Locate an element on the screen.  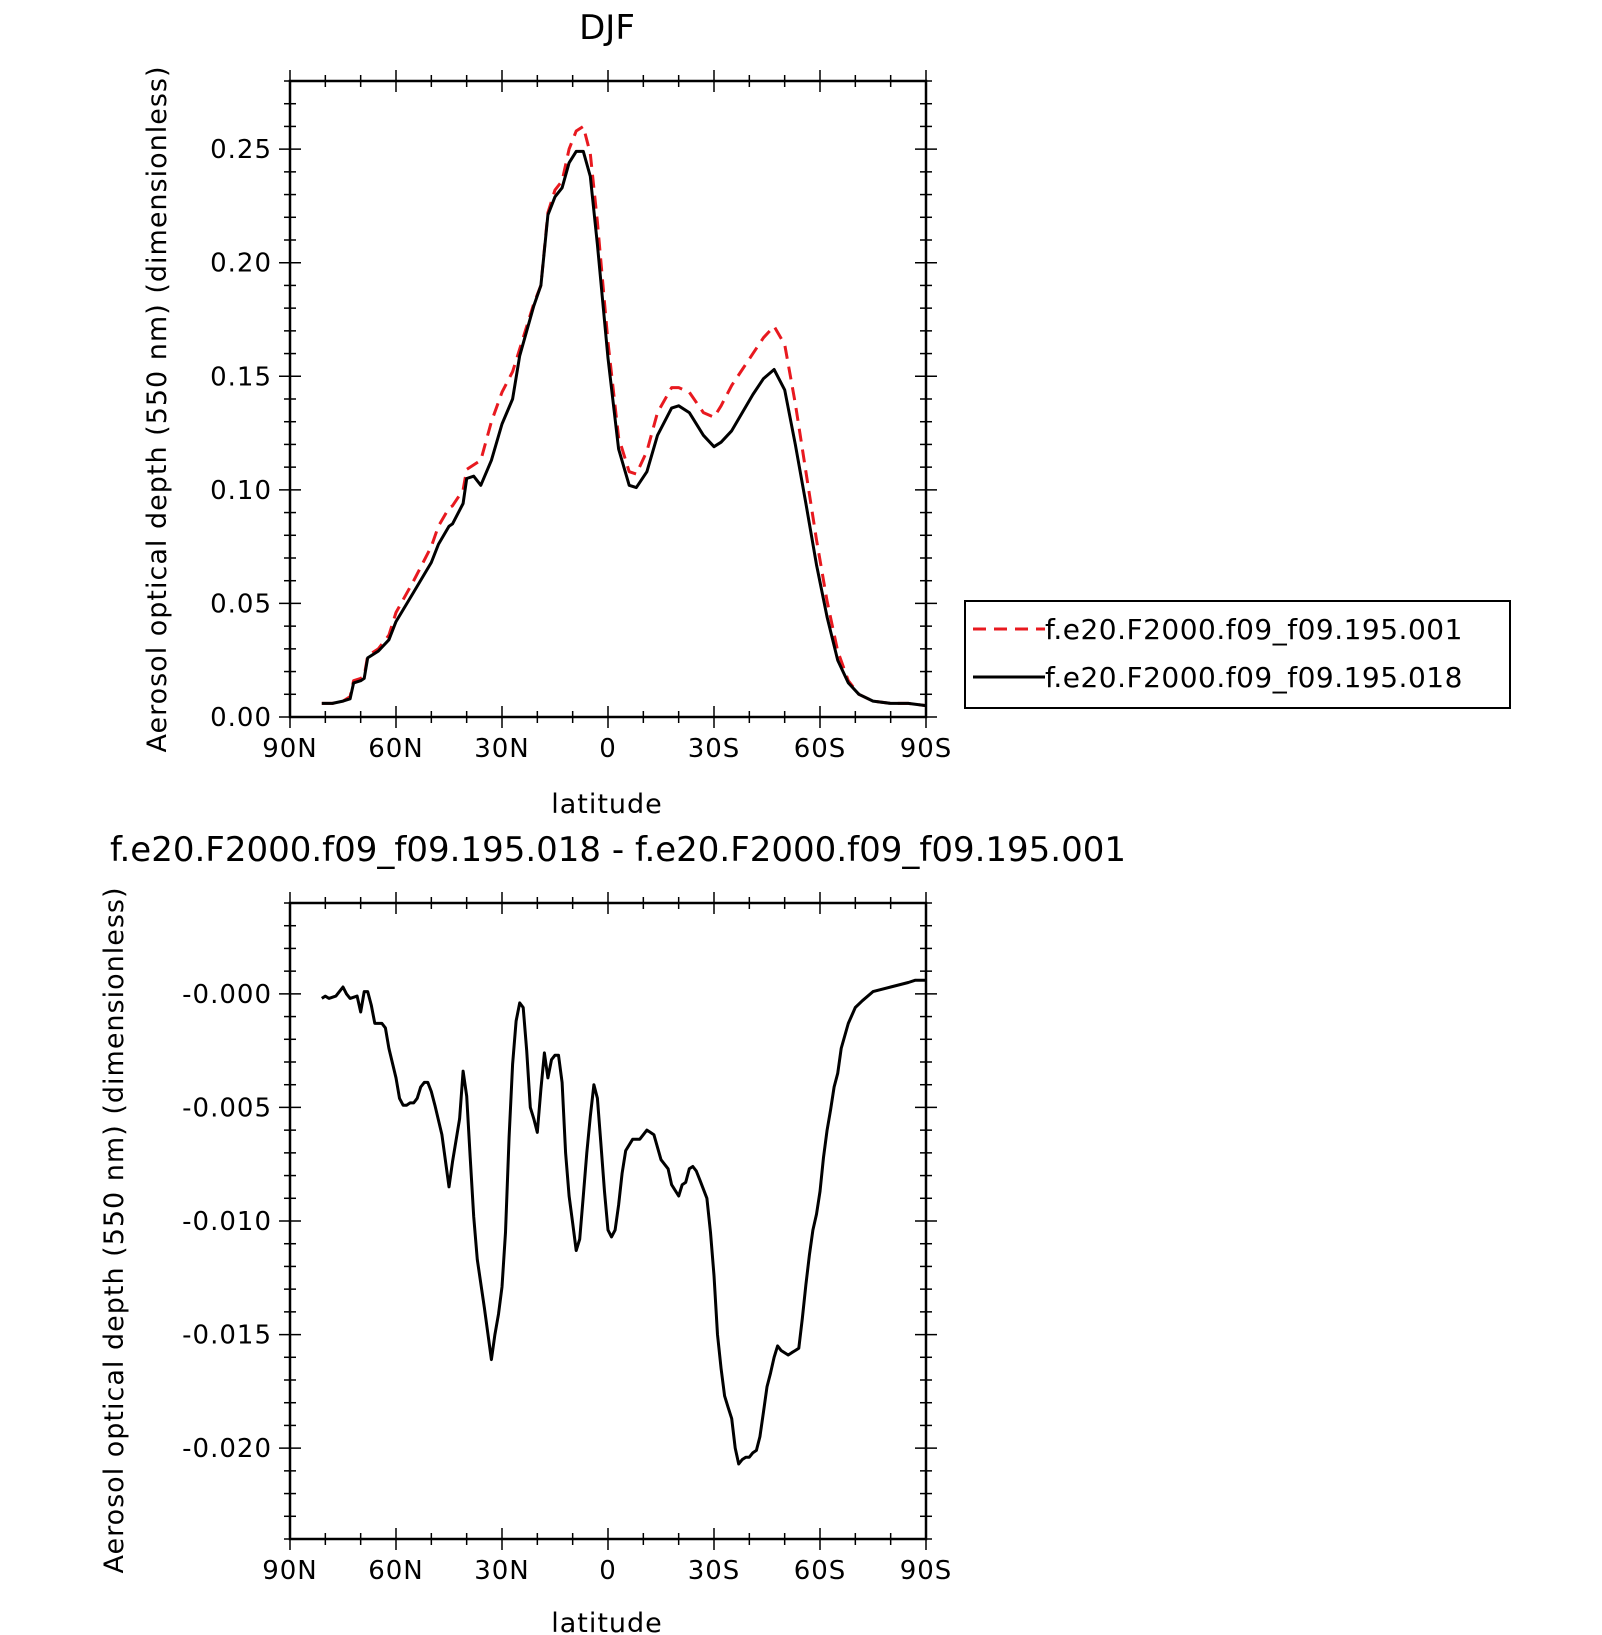
y-tick-label: 0.05 is located at coordinates (241, 604).